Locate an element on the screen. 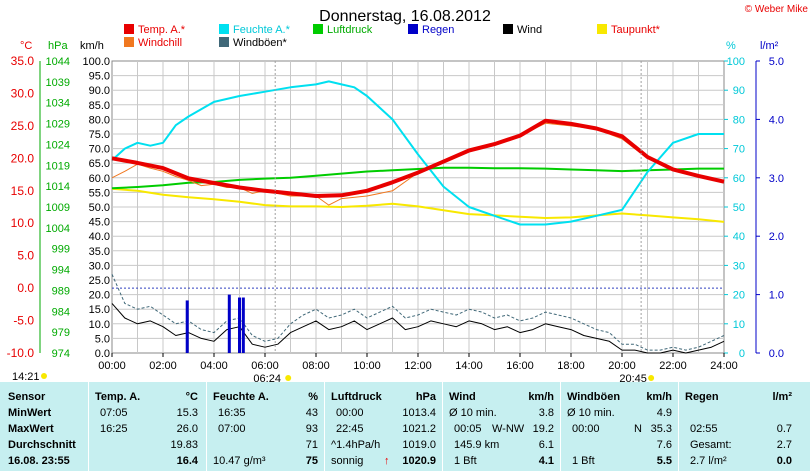 Image resolution: width=810 pixels, height=471 pixels. cell-label: Gesamt: is located at coordinates (711, 445).